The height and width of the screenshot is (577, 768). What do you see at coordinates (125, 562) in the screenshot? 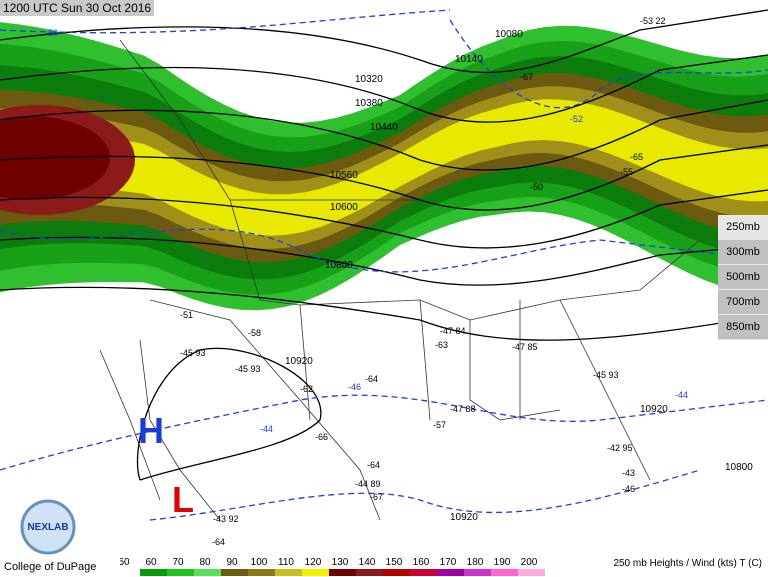
I see `scale-label: 50` at bounding box center [125, 562].